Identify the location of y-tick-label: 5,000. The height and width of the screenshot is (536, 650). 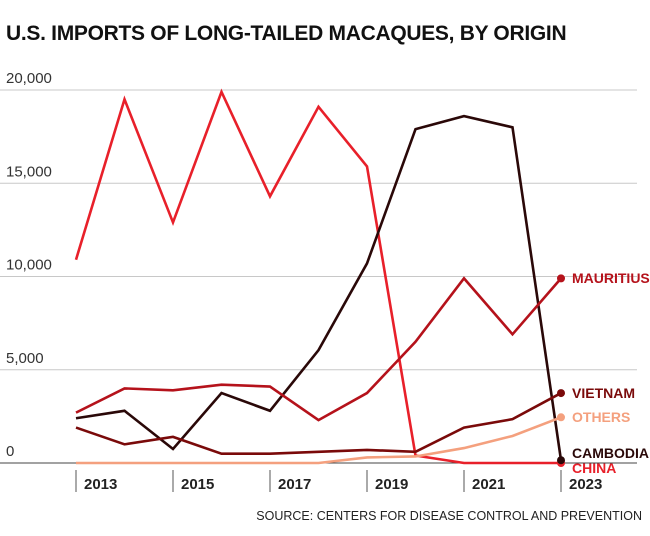
(25, 358).